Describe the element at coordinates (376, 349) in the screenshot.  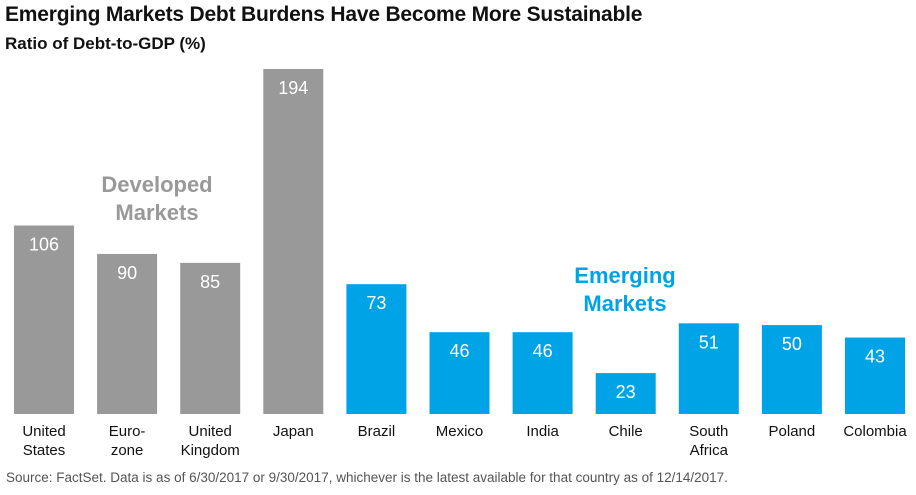
I see `bar-brazil` at that location.